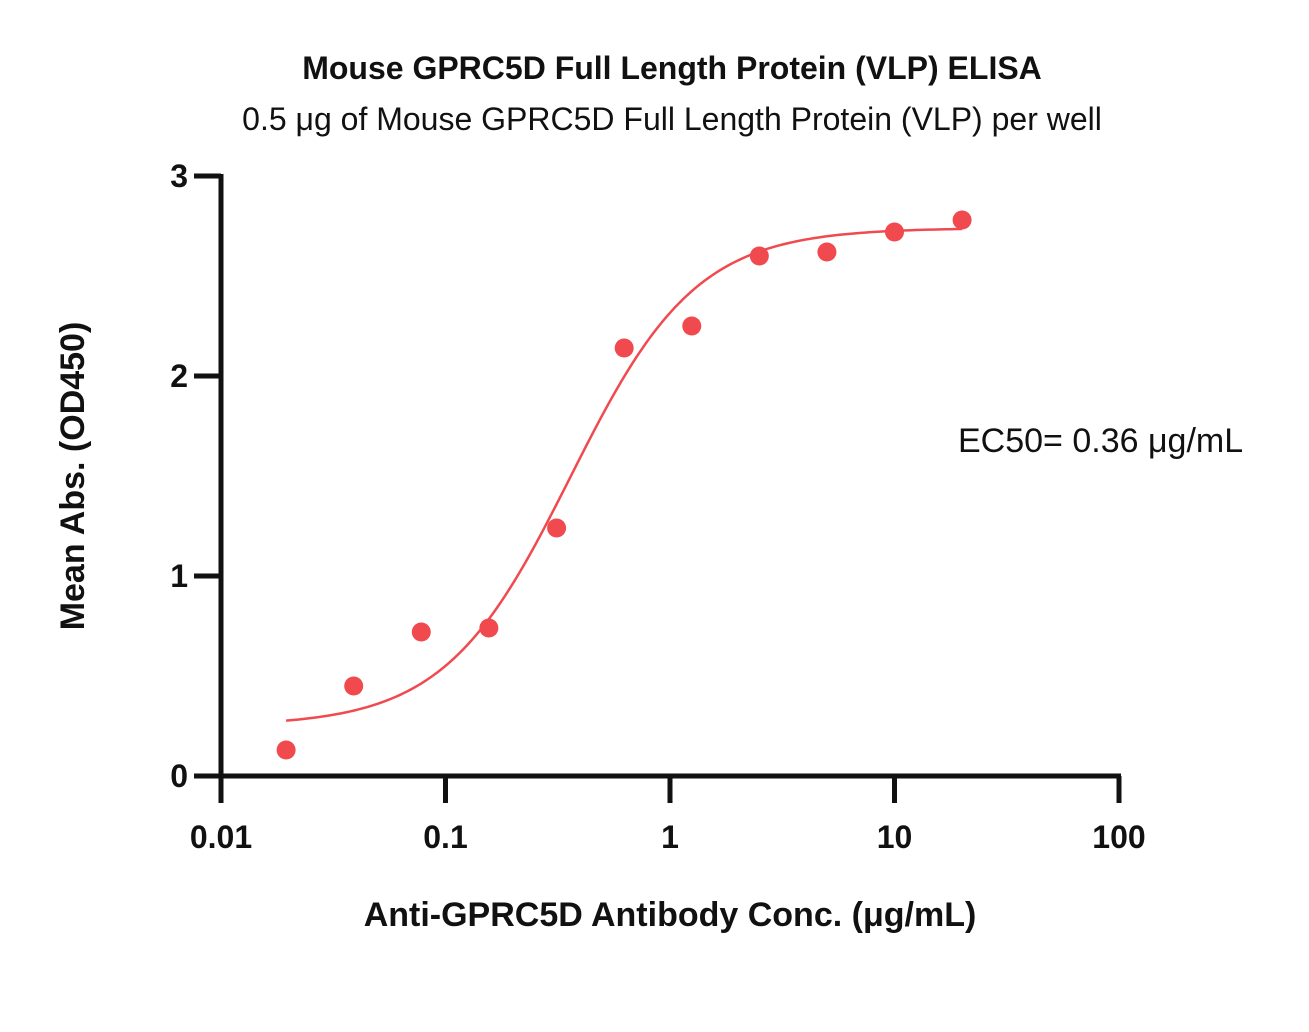  What do you see at coordinates (179, 176) in the screenshot?
I see `y-tick-label: 3` at bounding box center [179, 176].